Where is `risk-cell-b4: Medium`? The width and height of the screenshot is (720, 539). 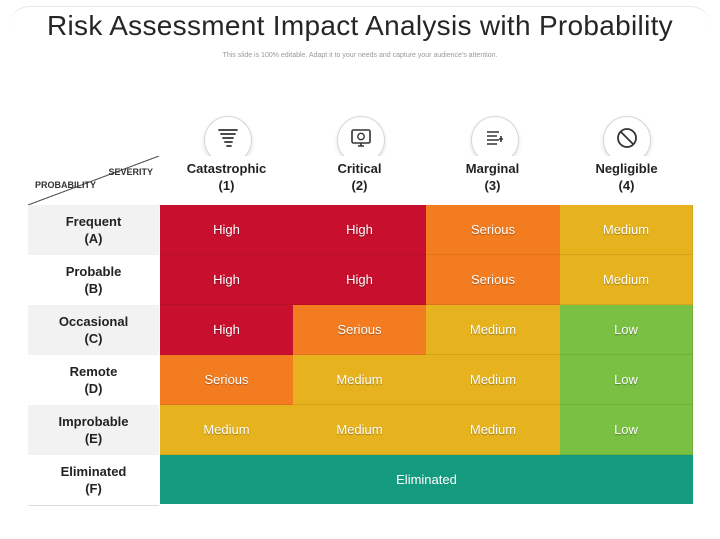
risk-cell-b4: Medium is located at coordinates (626, 280).